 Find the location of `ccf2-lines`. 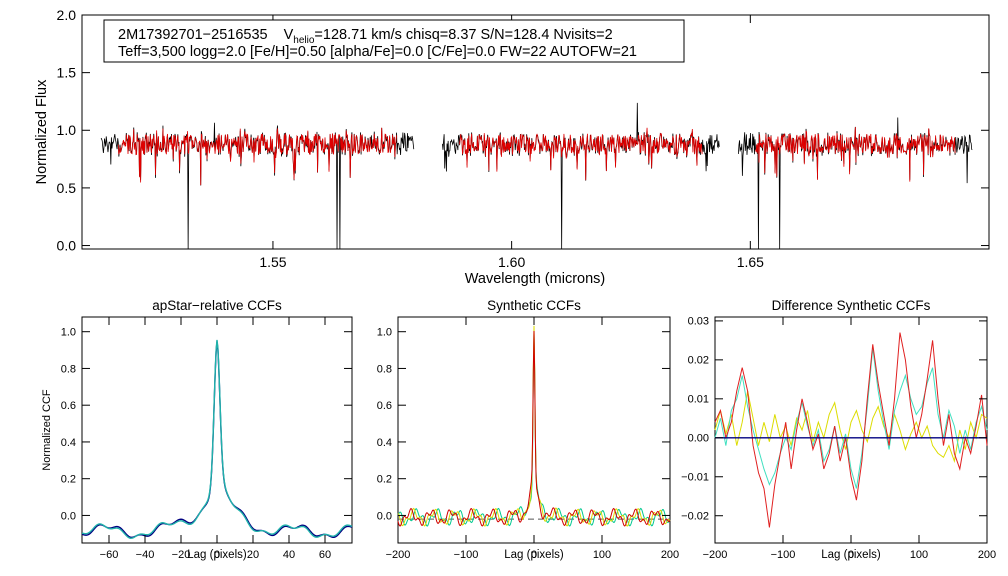

ccf2-lines is located at coordinates (534, 426).